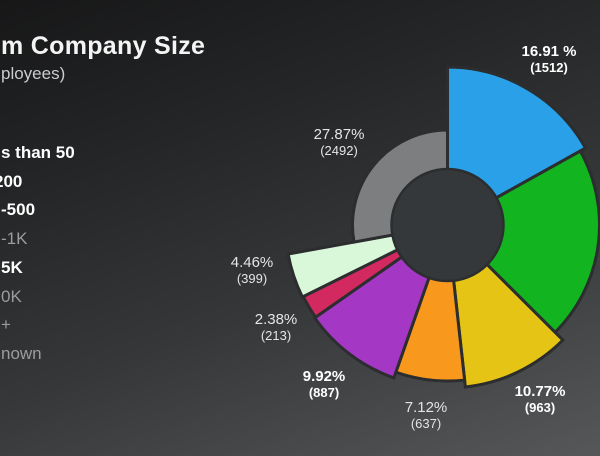 This screenshot has height=456, width=600. What do you see at coordinates (522, 241) in the screenshot?
I see `slice-green` at bounding box center [522, 241].